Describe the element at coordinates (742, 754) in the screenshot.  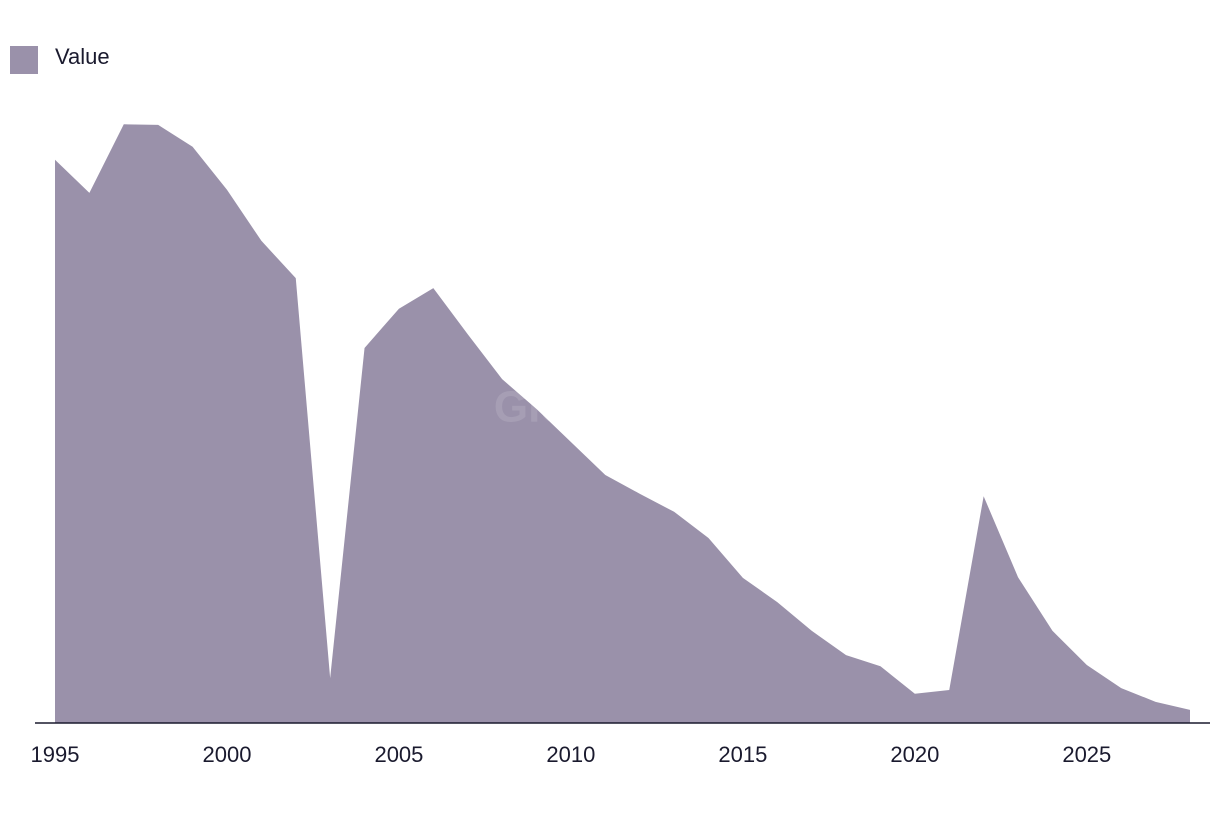
I see `x-tick-label: 2015` at that location.